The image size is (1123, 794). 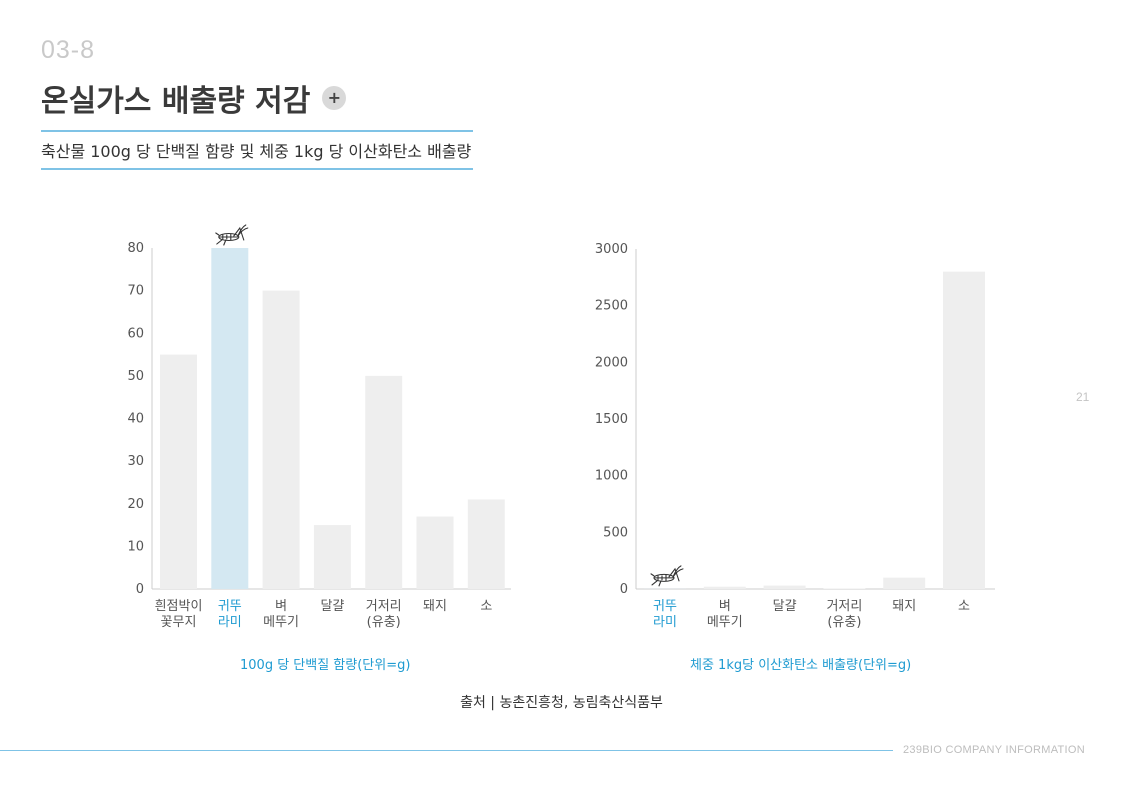 I want to click on co2-x-tick-label: 귀뚜, so click(x=665, y=606).